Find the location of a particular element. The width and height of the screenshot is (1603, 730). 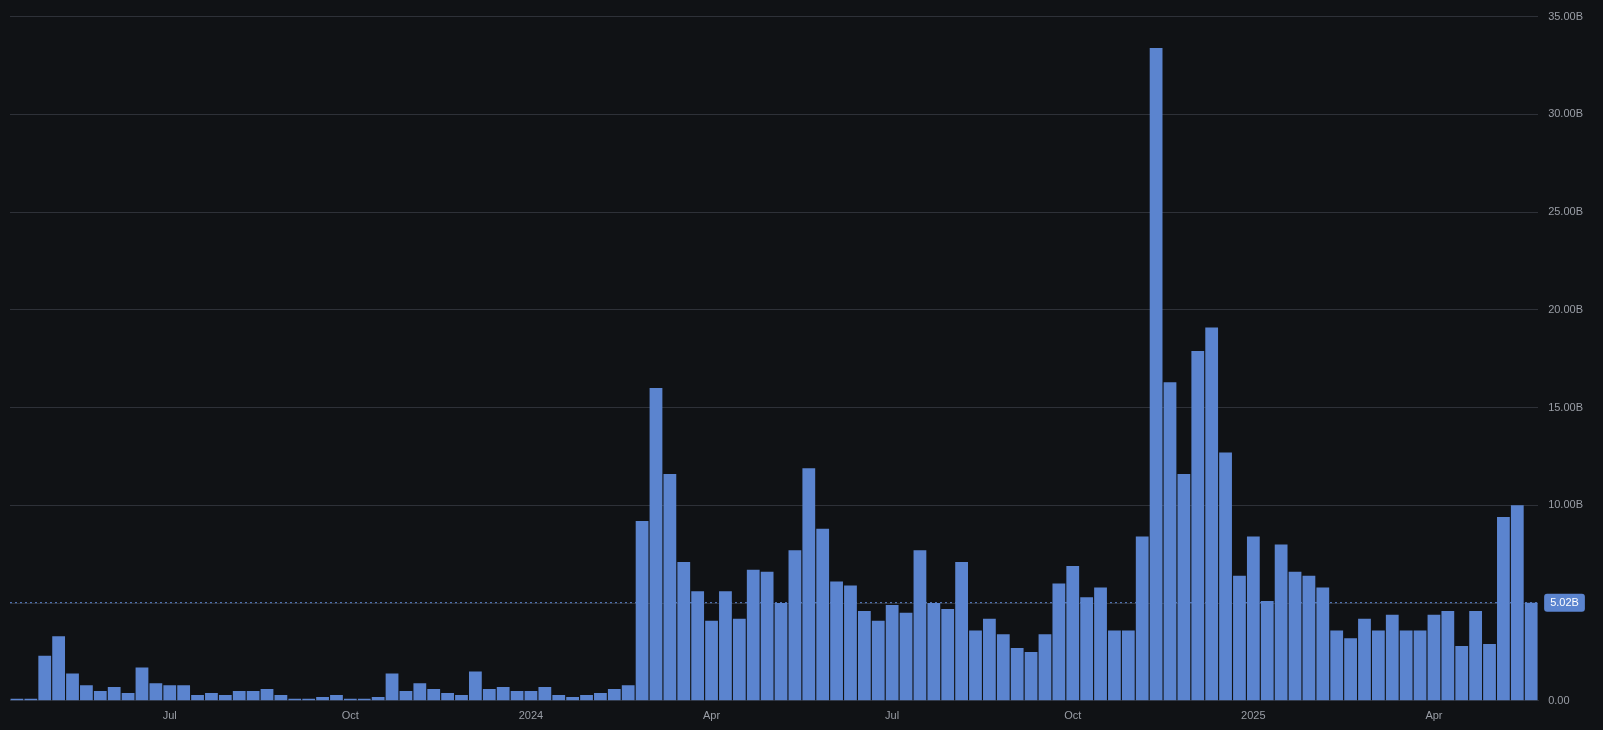

y-tick-label: 10.00B is located at coordinates (1566, 504).